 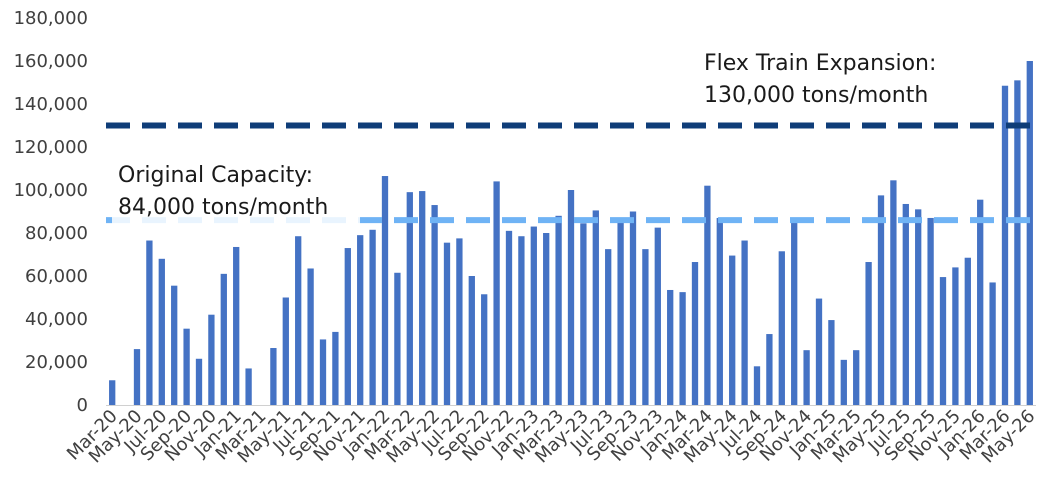 I want to click on original-capacity-label: Original Capacity: 84,000 tons/month, so click(x=223, y=191).